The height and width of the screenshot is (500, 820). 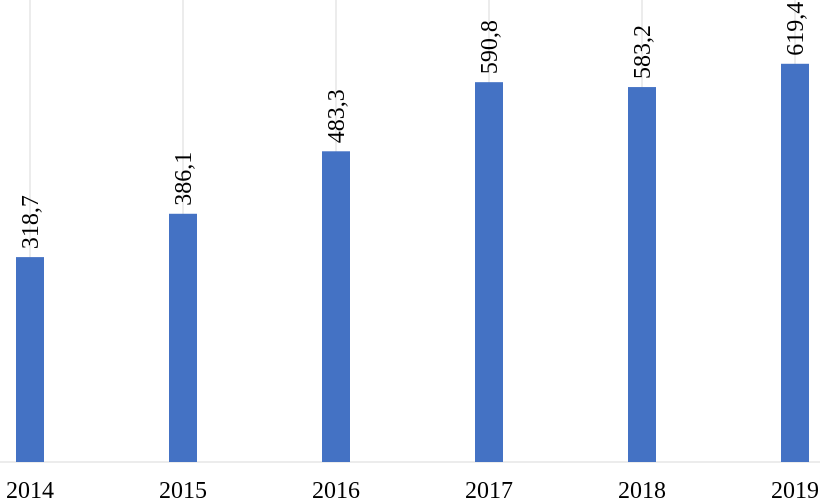 What do you see at coordinates (795, 489) in the screenshot?
I see `x-tick-2019: 2019` at bounding box center [795, 489].